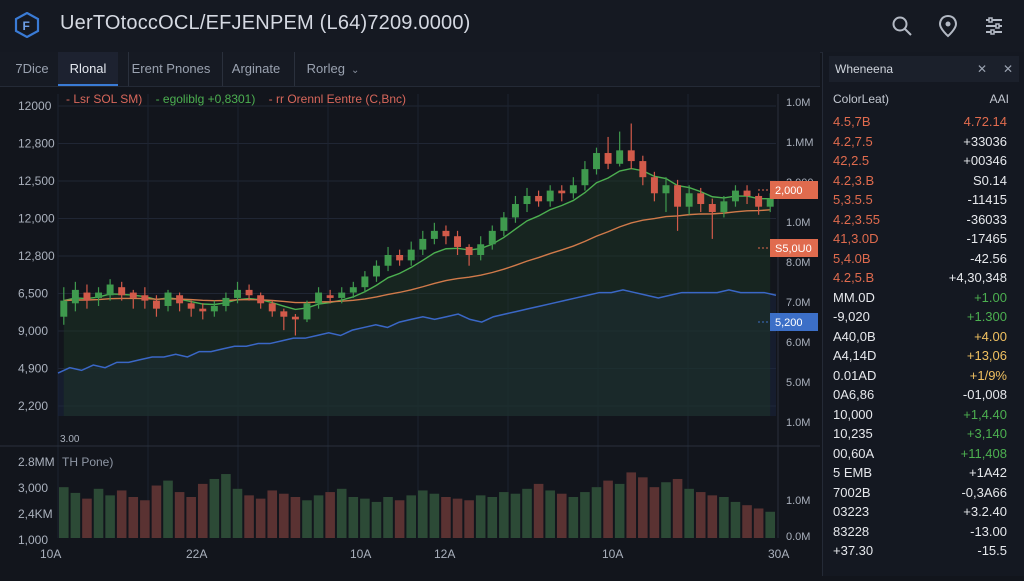 Image resolution: width=1024 pixels, height=581 pixels. What do you see at coordinates (33, 331) in the screenshot?
I see `price-axis-left-label: 9,000` at bounding box center [33, 331].